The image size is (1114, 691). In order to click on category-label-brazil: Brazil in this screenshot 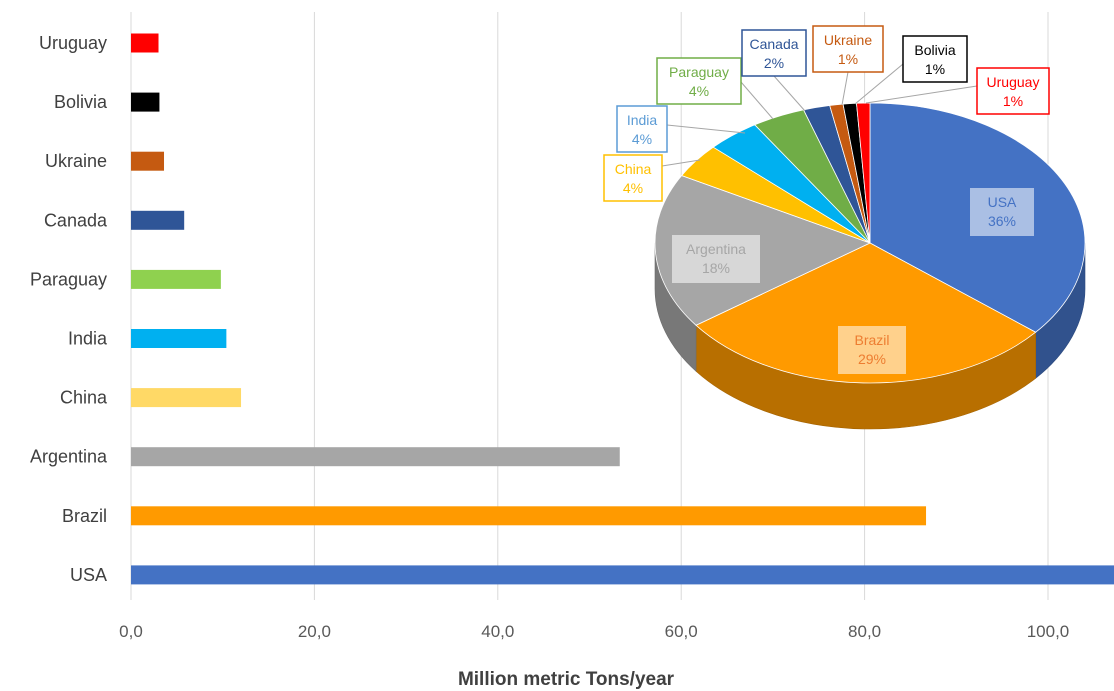, I will do `click(84, 516)`.